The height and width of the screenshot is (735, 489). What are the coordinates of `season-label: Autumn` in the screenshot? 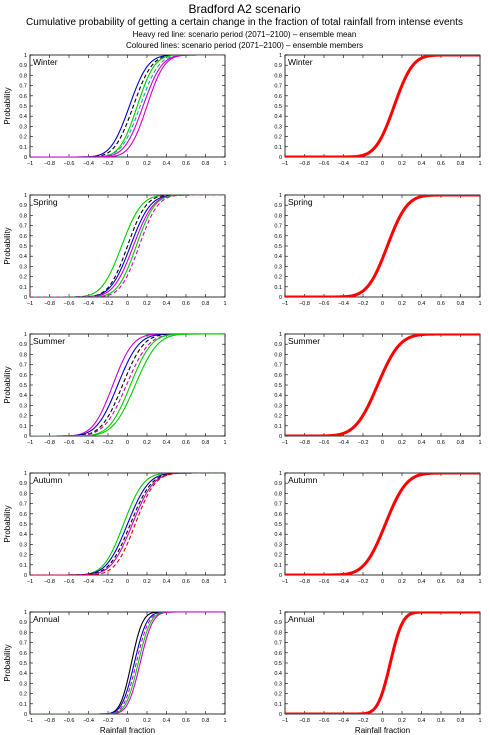 It's located at (303, 480).